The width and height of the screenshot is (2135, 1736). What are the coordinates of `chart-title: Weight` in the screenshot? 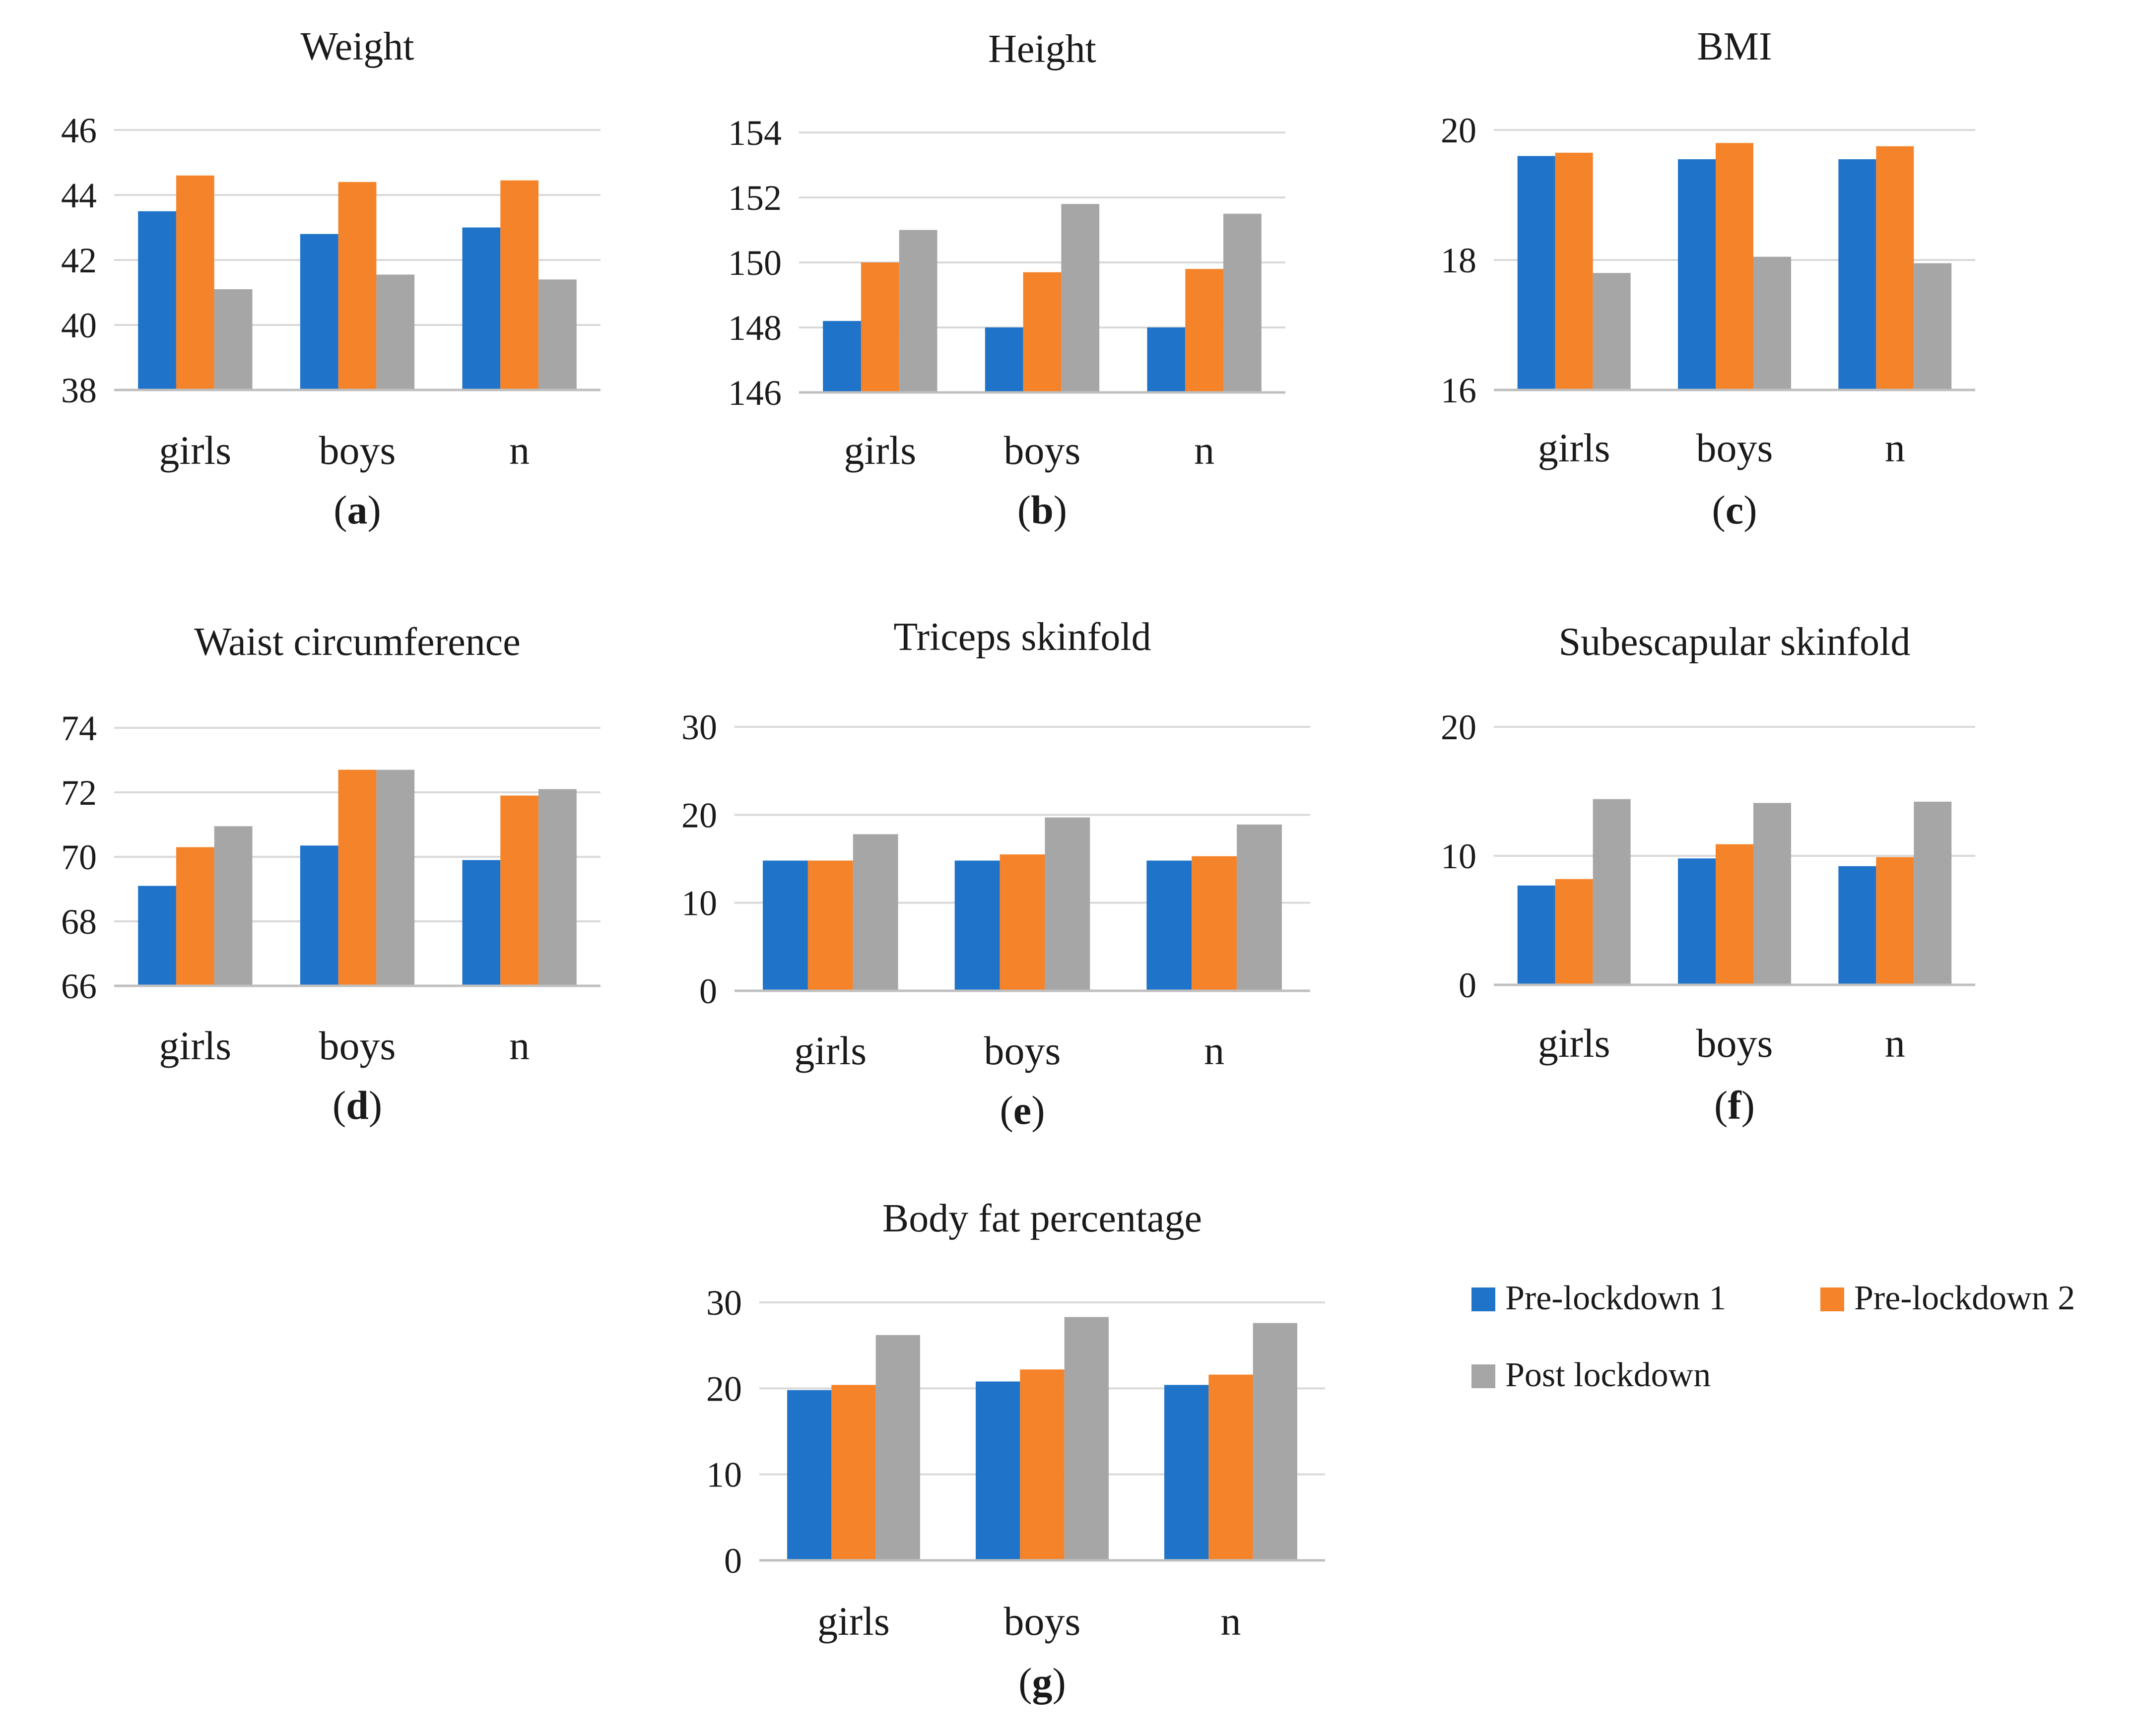 It's located at (357, 46).